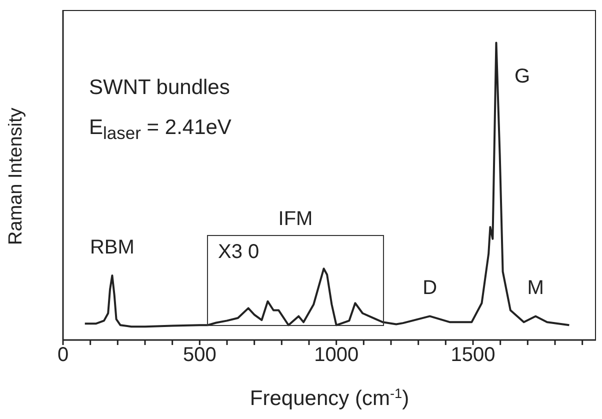 The width and height of the screenshot is (602, 419). Describe the element at coordinates (330, 398) in the screenshot. I see `x-axis-title: Frequency (cm$^{-1}$)` at that location.